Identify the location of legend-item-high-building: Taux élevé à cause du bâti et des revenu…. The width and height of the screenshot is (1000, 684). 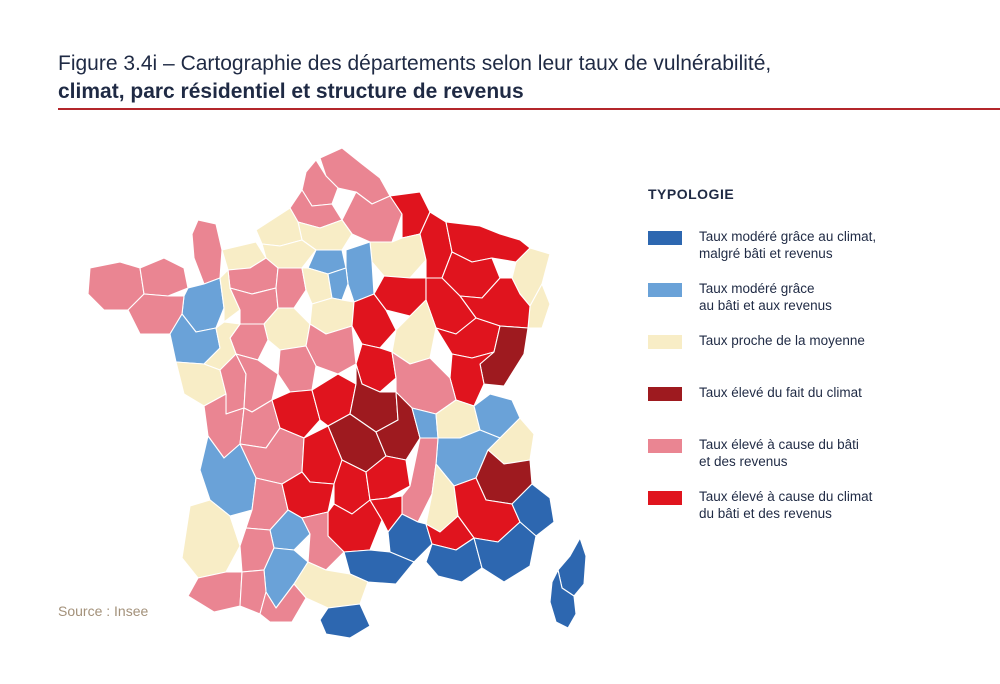
(813, 462).